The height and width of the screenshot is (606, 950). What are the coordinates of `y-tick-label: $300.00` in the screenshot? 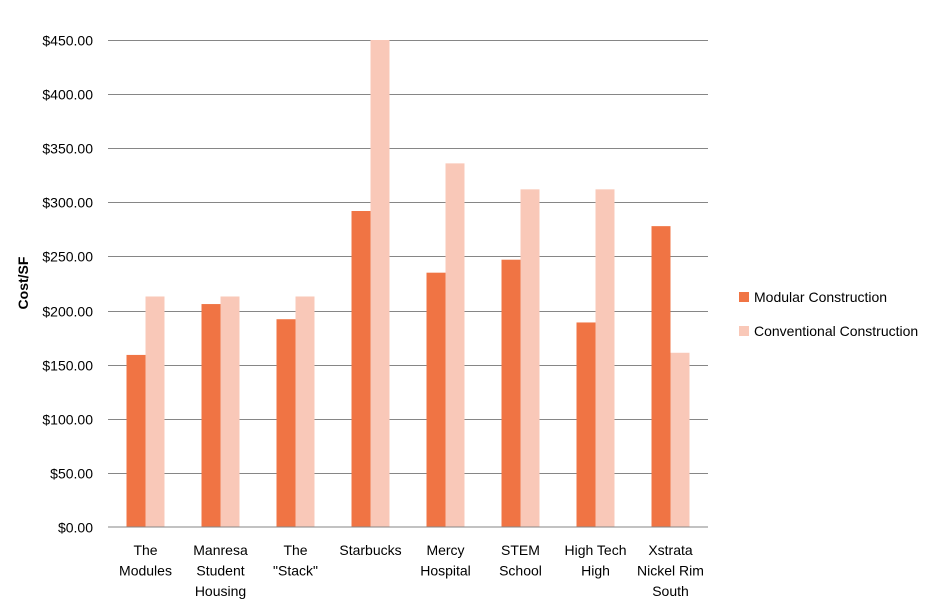 It's located at (67, 203).